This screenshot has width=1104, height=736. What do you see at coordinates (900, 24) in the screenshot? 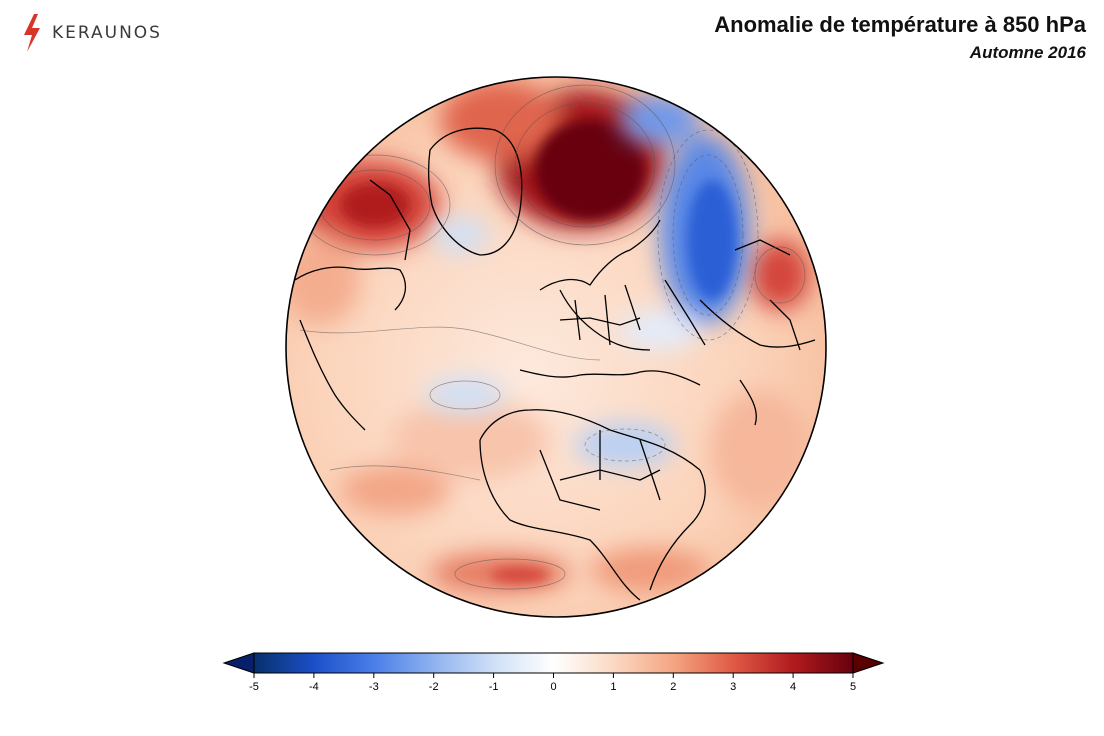
I see `page-title: Anomalie de température à 850 hPa` at bounding box center [900, 24].